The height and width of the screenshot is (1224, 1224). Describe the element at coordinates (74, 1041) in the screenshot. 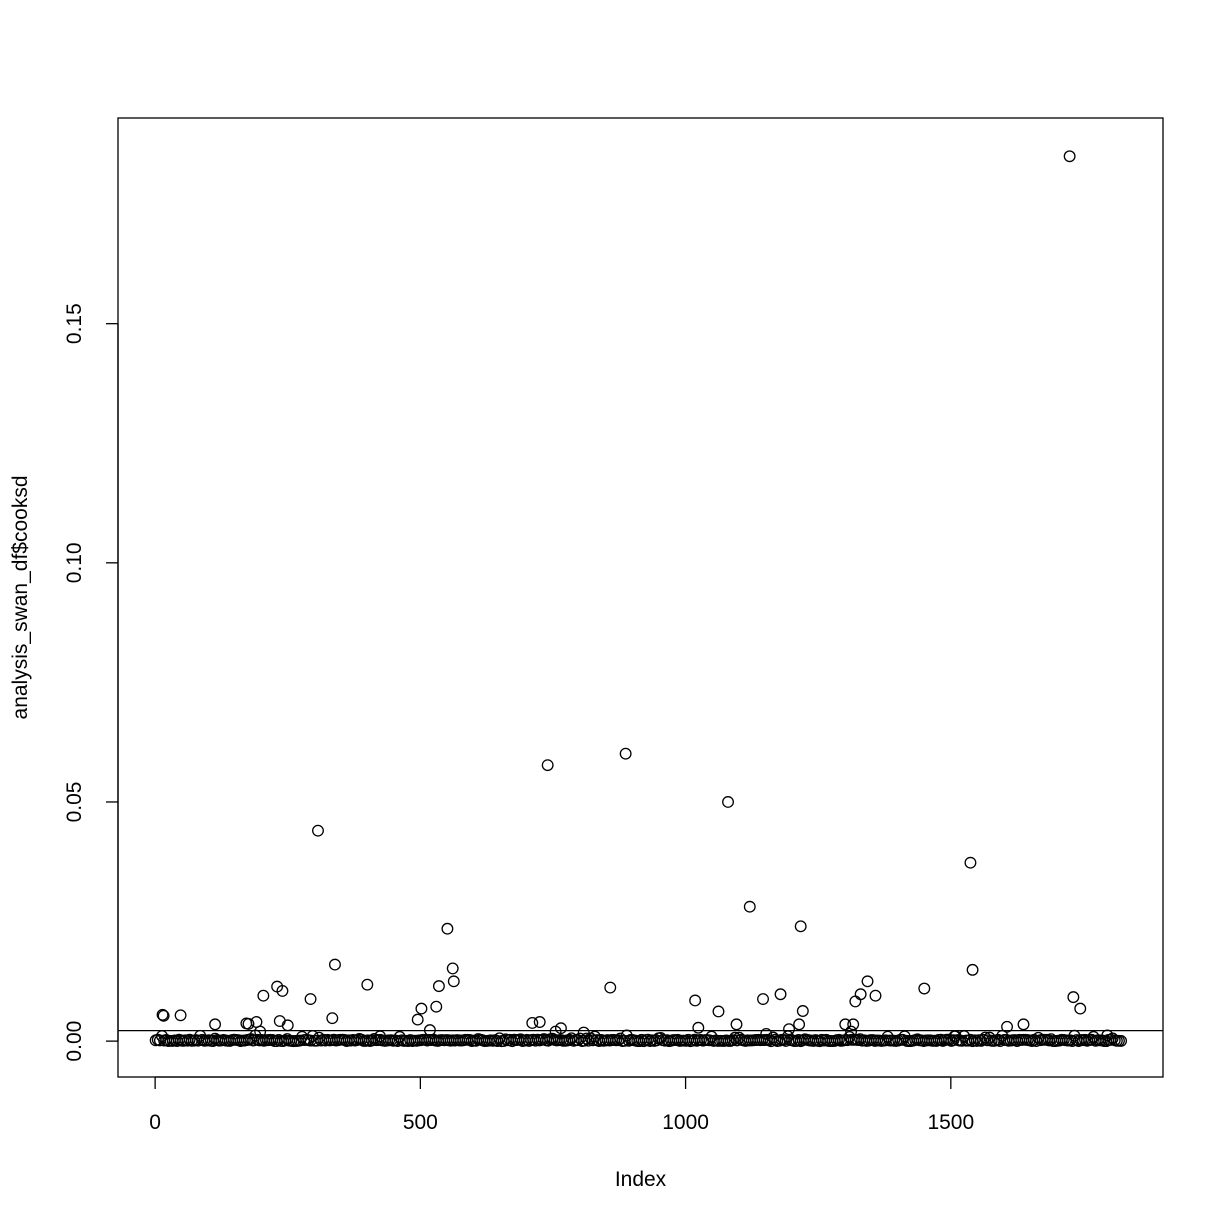

I see `y-tick-label: 0.00` at that location.